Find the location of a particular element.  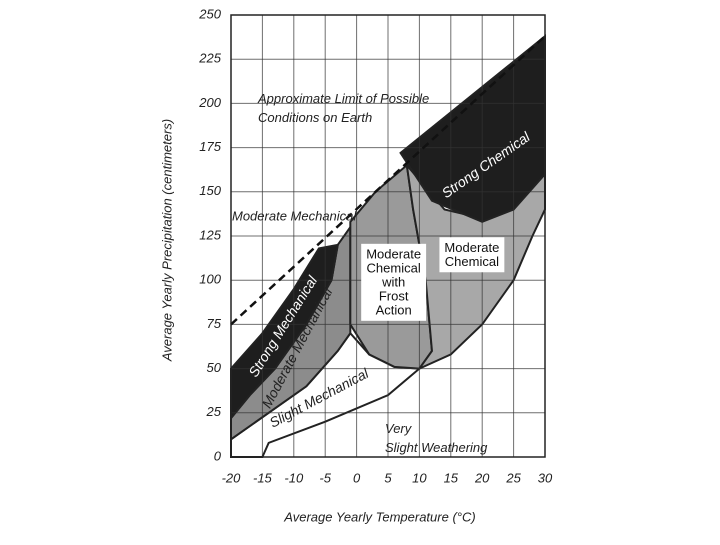

x-tick-label: 0 is located at coordinates (357, 477).